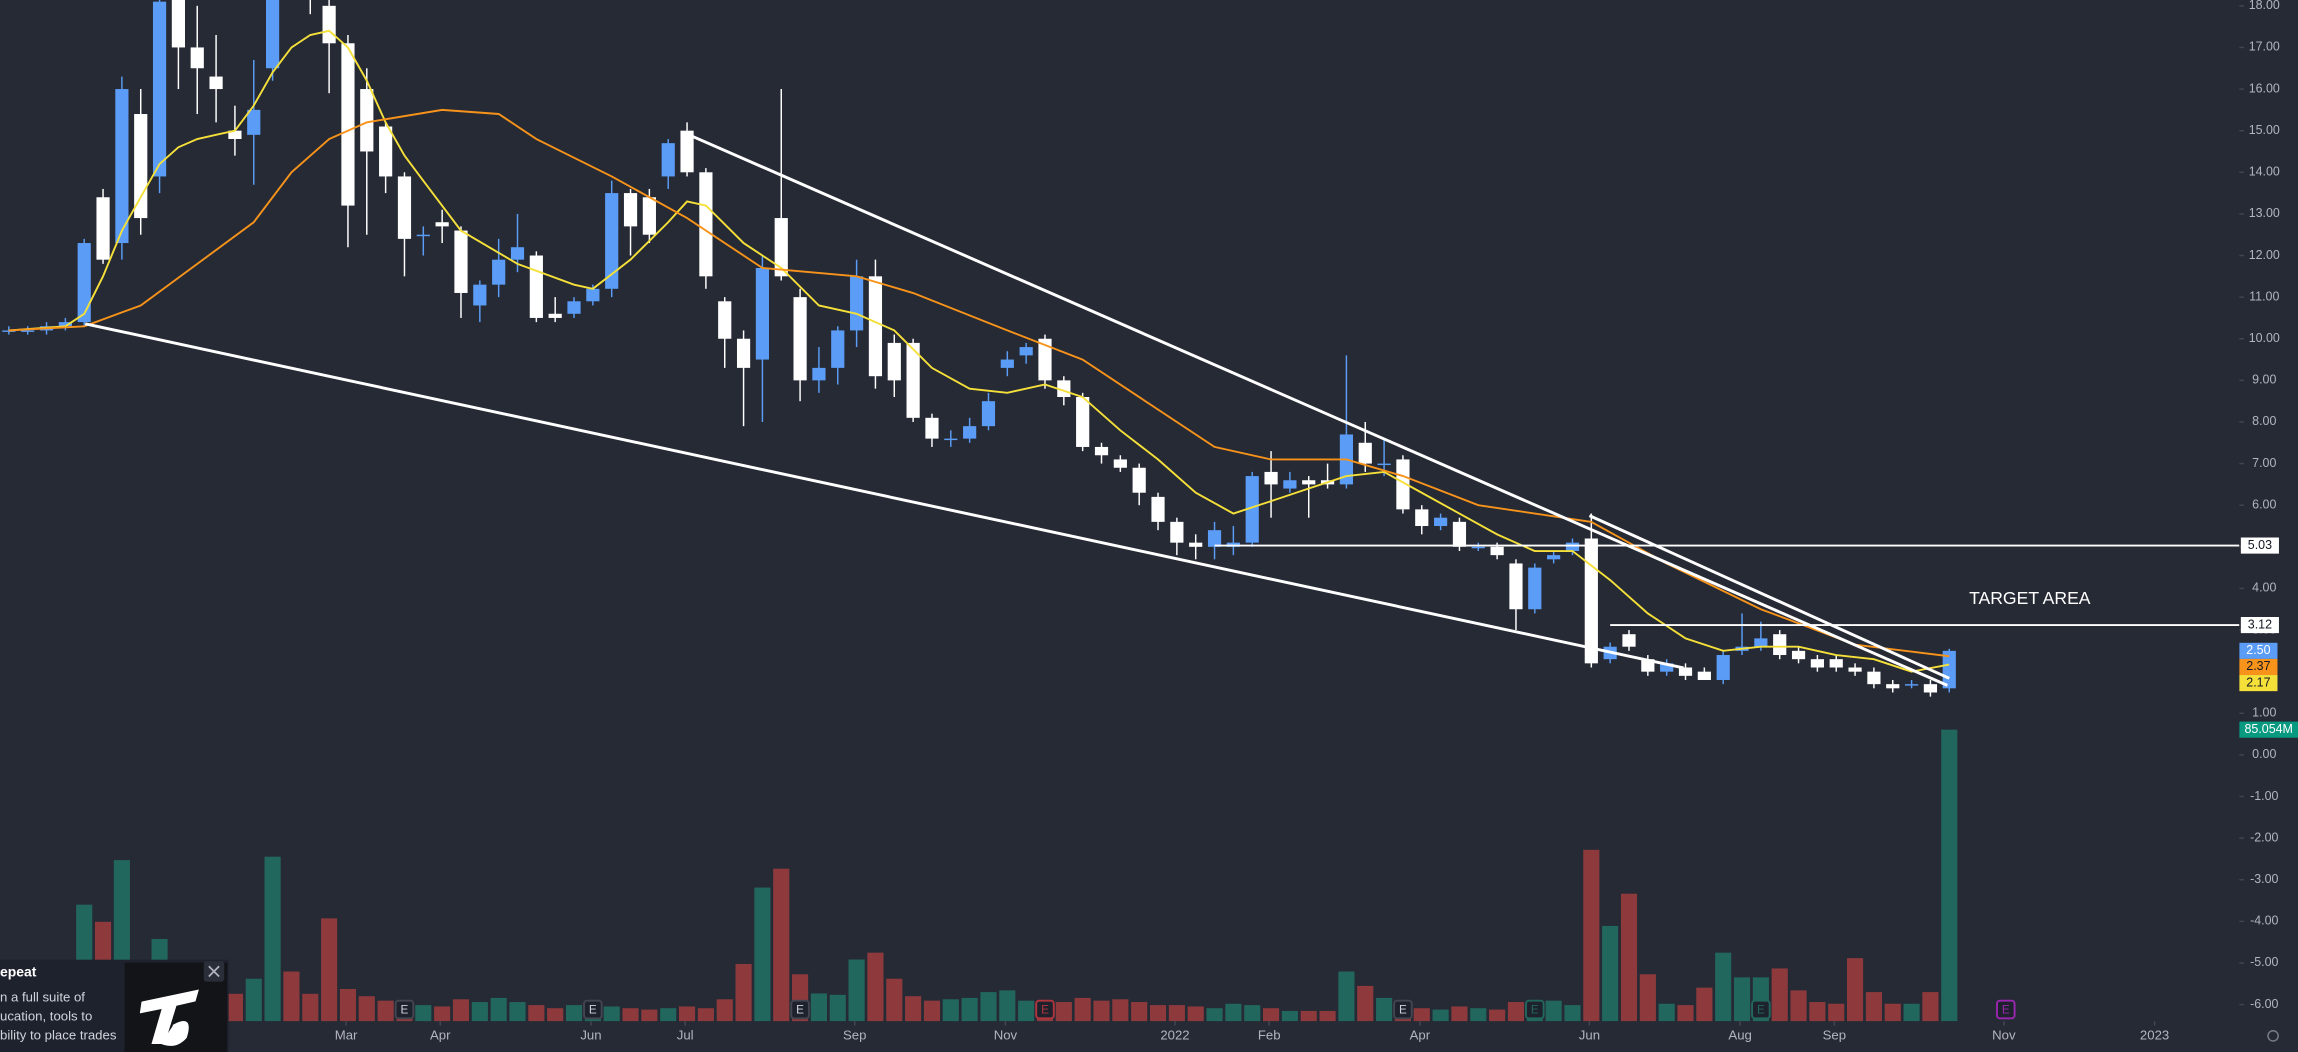 The image size is (2298, 1052). I want to click on price-label: 2.17, so click(2258, 682).